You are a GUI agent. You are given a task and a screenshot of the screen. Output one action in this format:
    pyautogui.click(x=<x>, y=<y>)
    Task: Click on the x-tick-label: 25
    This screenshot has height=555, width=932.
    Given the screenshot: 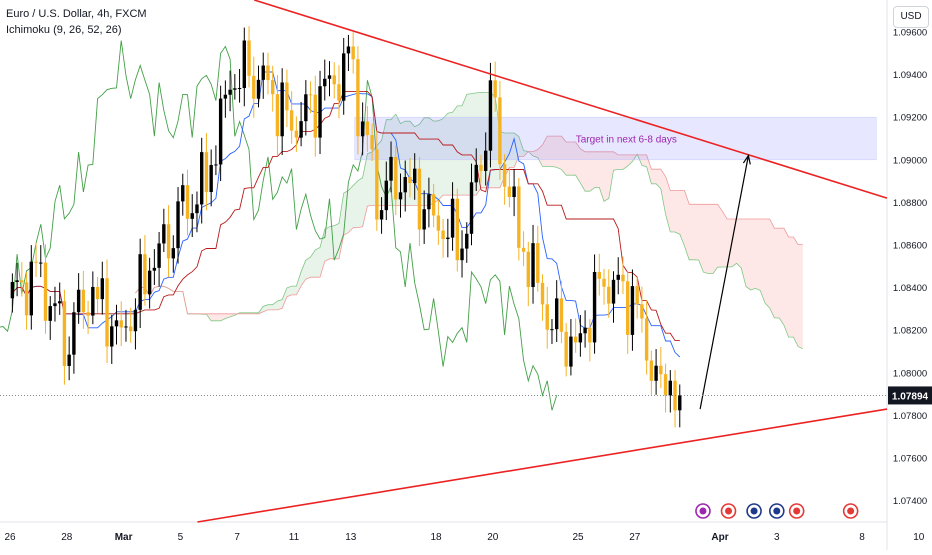 What is the action you would take?
    pyautogui.click(x=578, y=537)
    